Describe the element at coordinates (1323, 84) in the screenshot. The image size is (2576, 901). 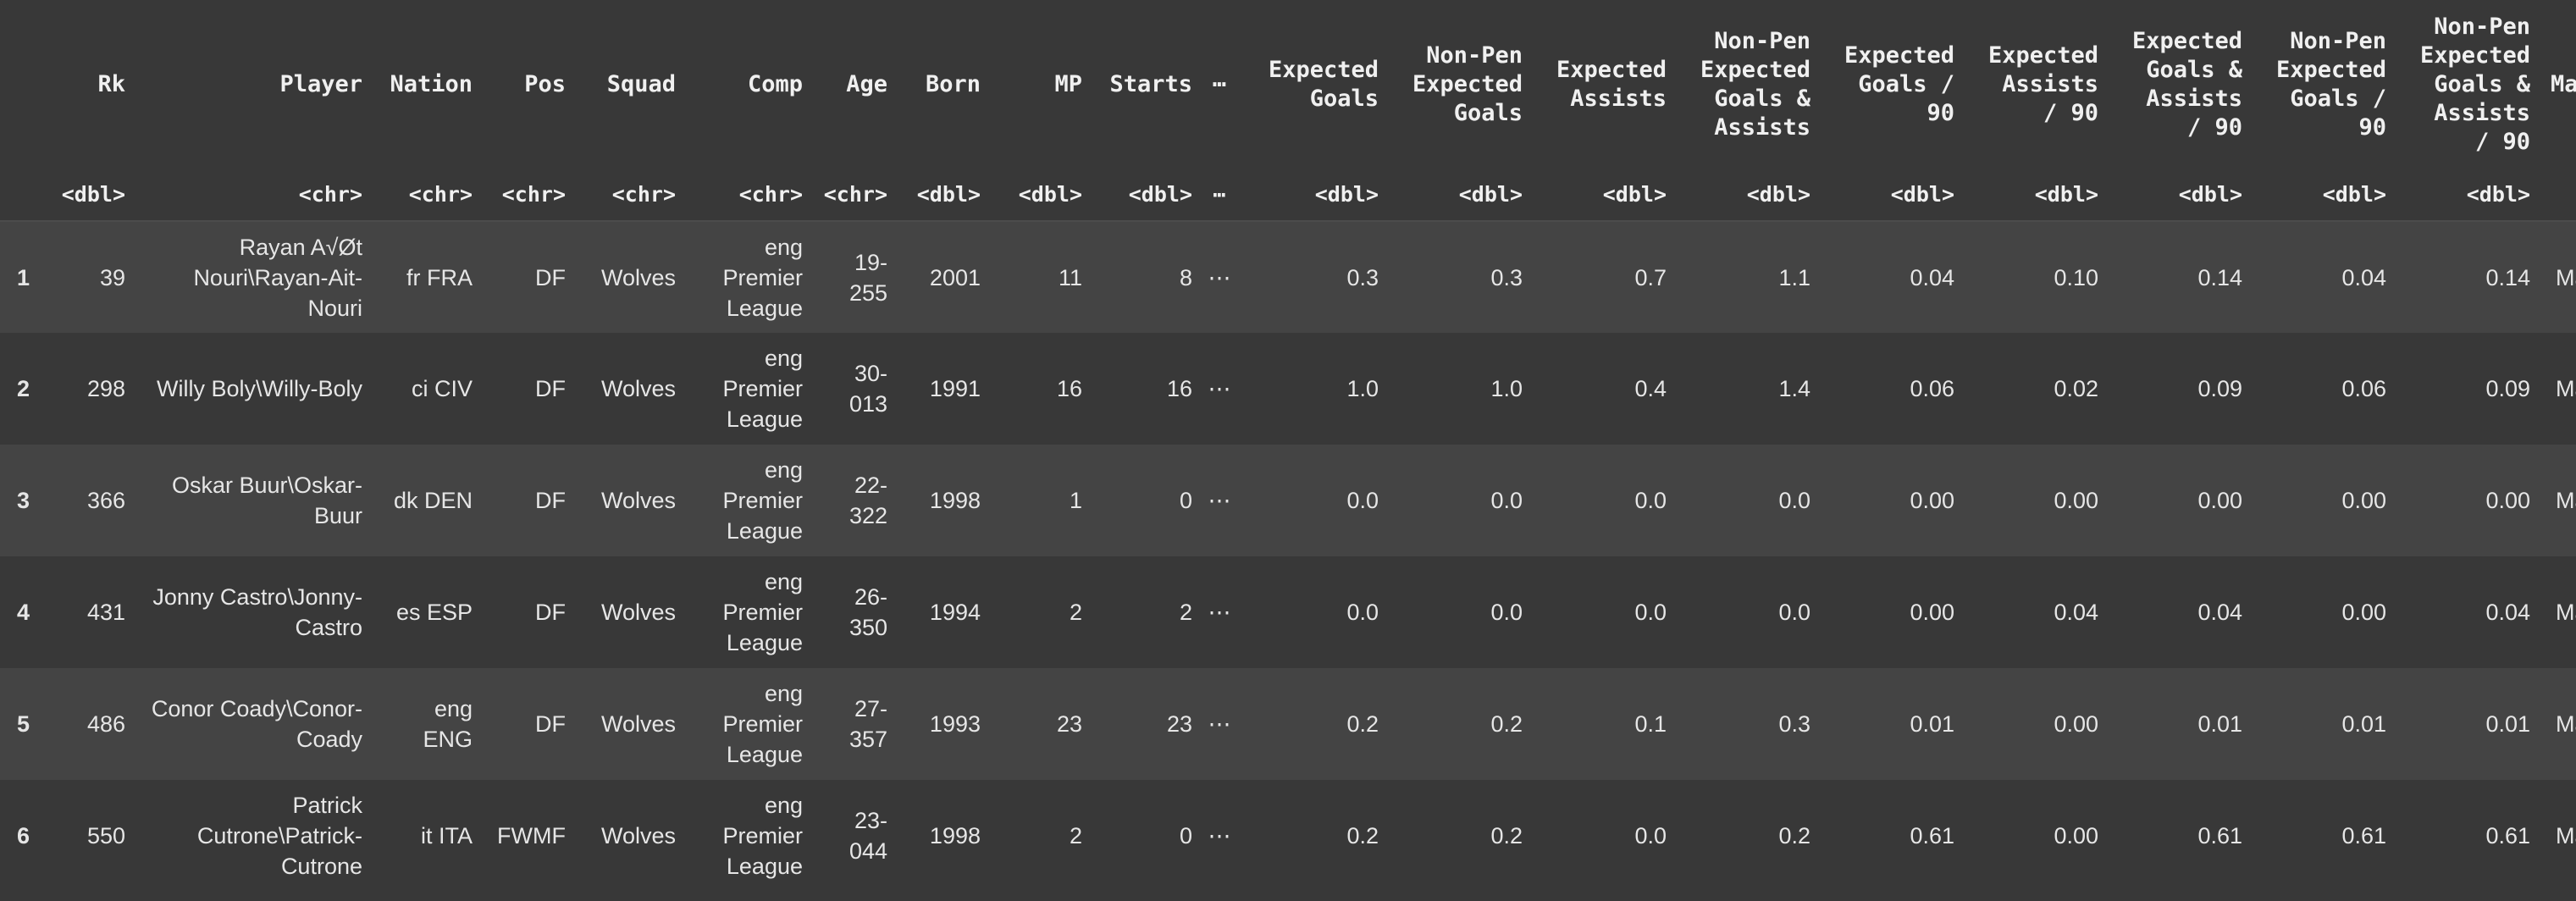
I see `column-header: Expected Goals` at that location.